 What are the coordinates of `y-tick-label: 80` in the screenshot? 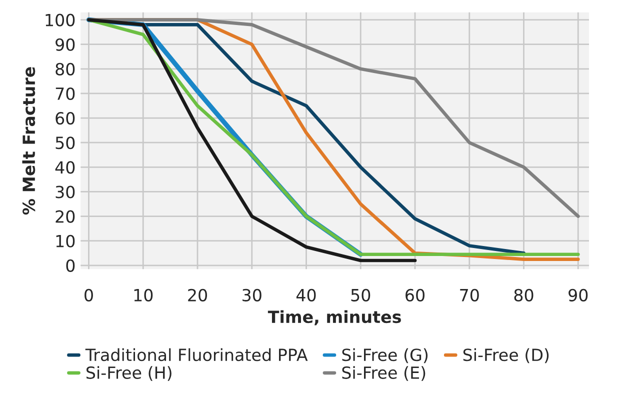 It's located at (65, 69).